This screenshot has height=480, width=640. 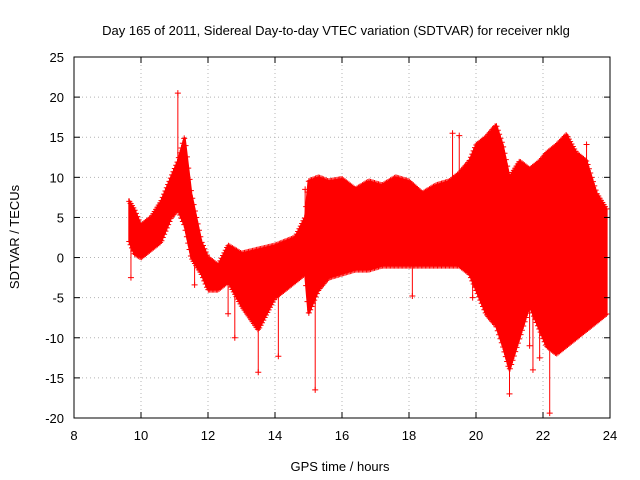 I want to click on x-axis-label: GPS time / hours, so click(x=340, y=466).